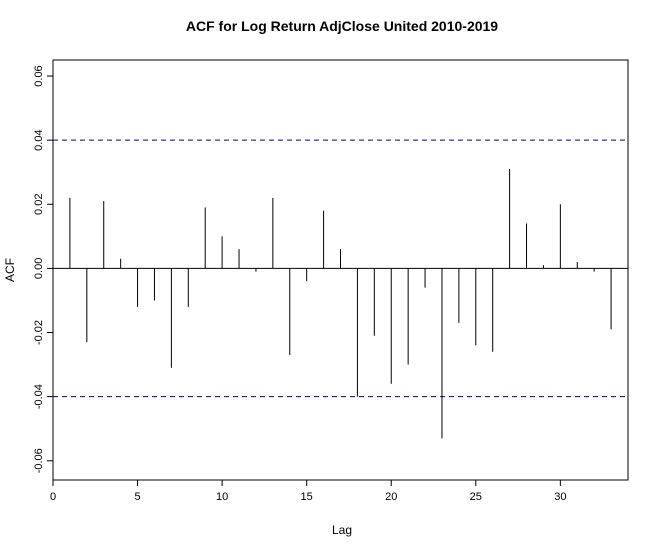  What do you see at coordinates (39, 139) in the screenshot?
I see `y-tick-label: 0.04` at bounding box center [39, 139].